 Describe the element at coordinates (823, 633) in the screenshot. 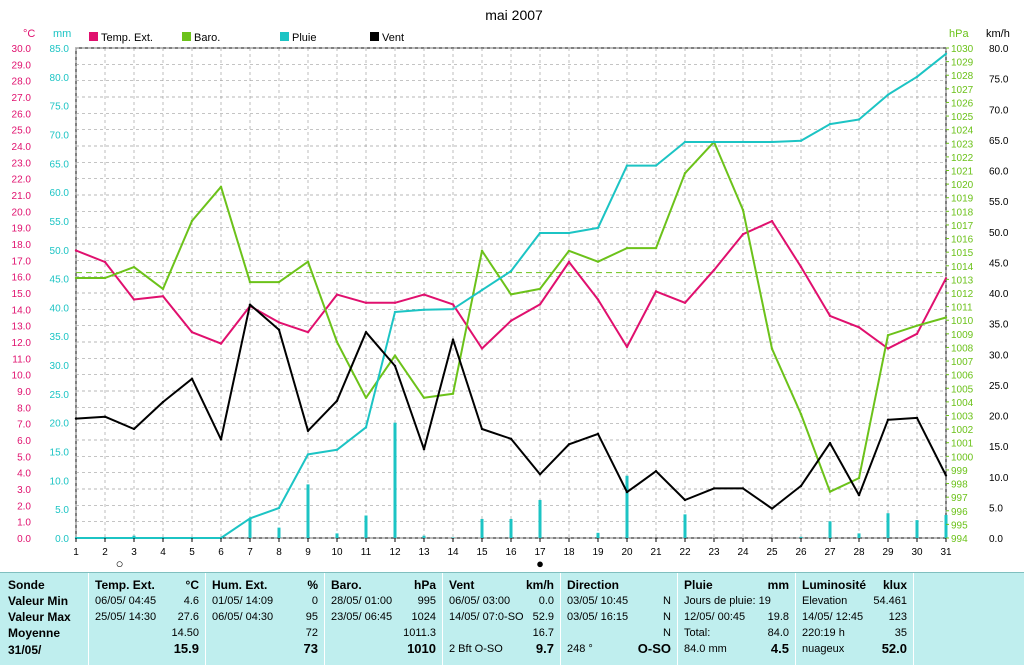

I see `light-sun-hours: 220:19 h` at that location.